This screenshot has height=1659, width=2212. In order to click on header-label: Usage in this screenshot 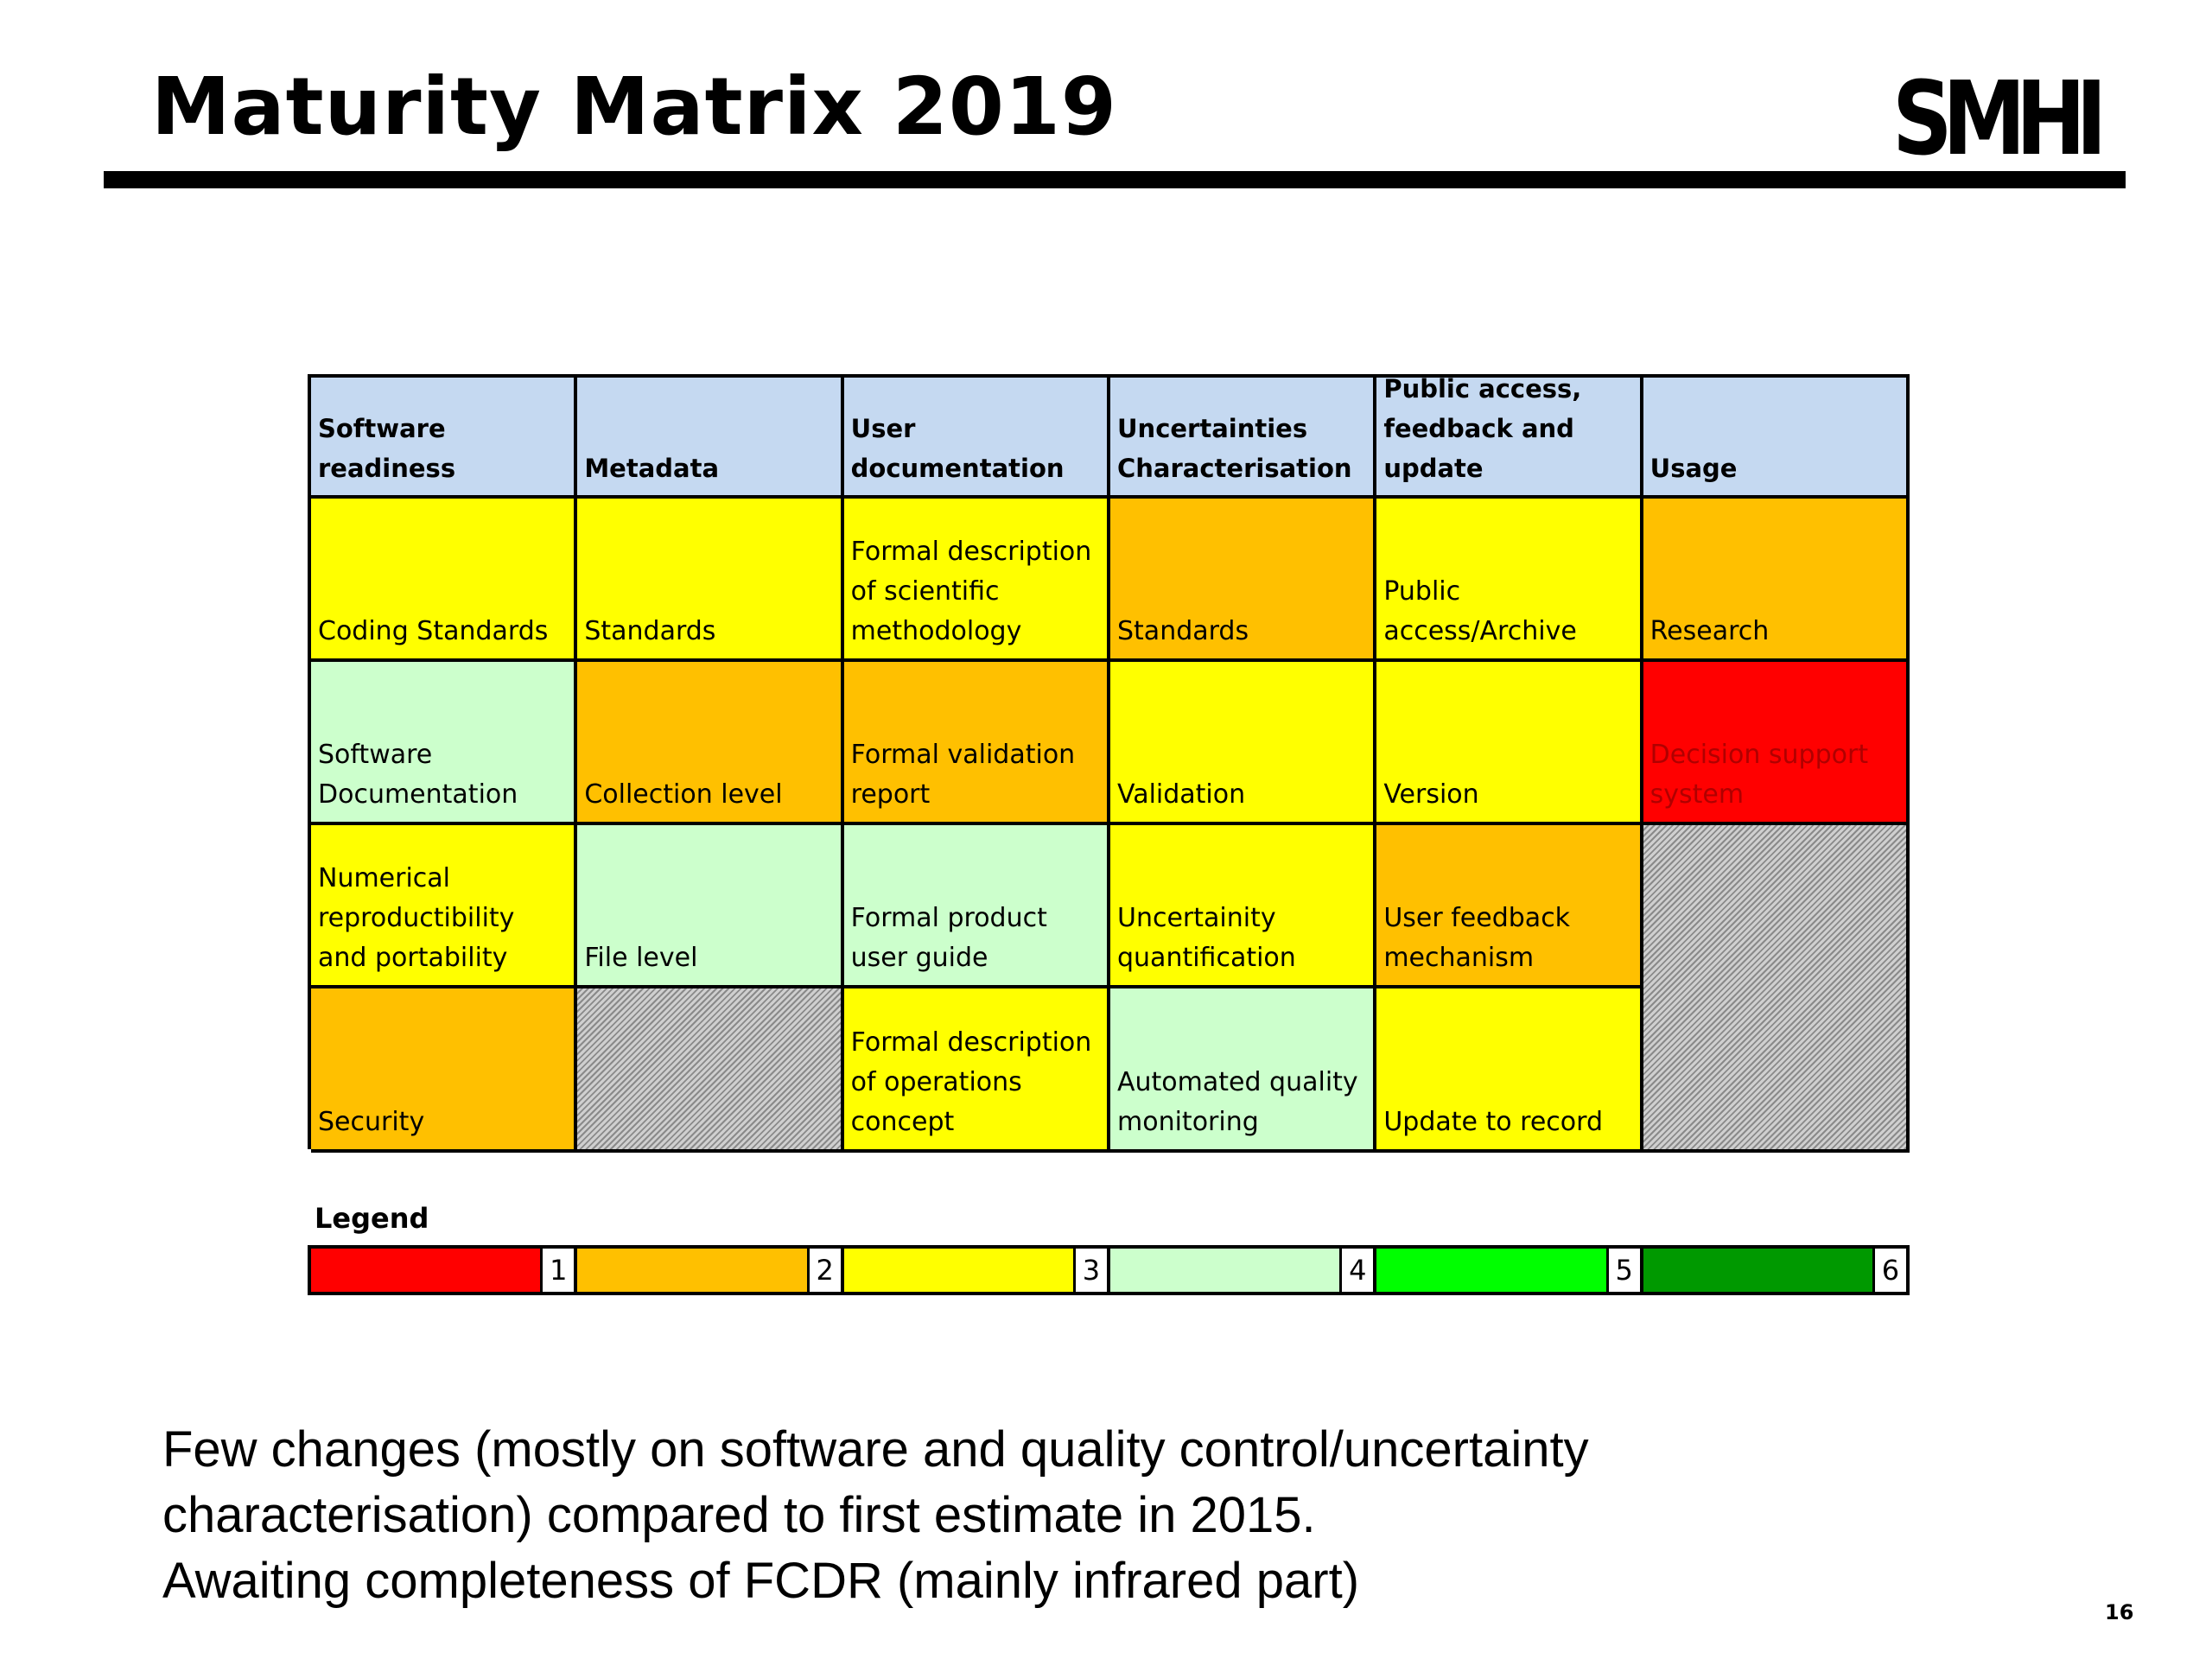, I will do `click(1693, 468)`.